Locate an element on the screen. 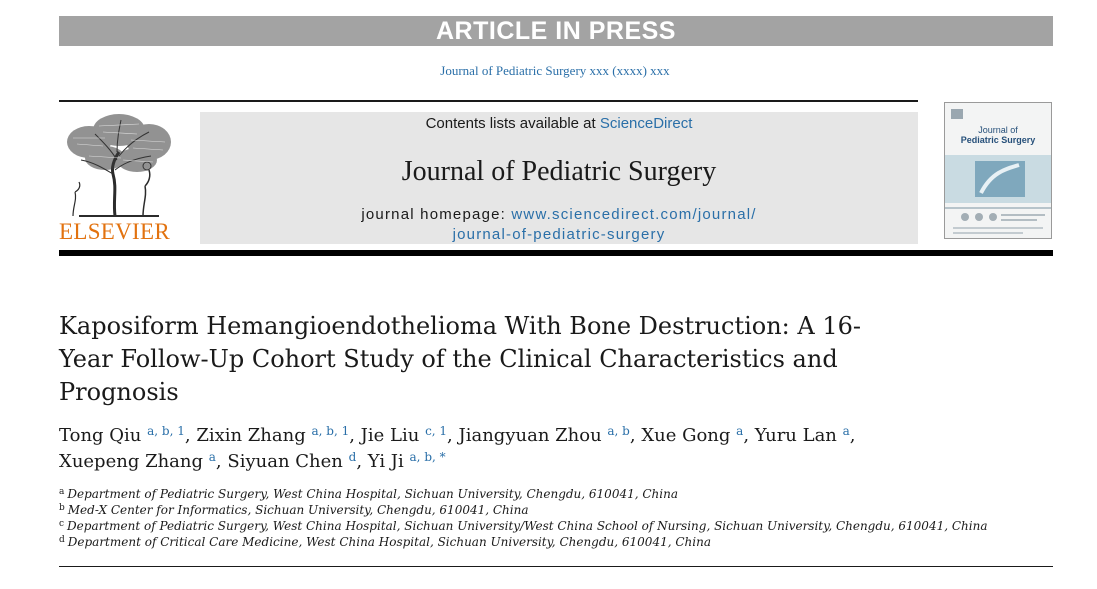 The image size is (1097, 589). cover-title-line2: Pediatric Surgery is located at coordinates (998, 140).